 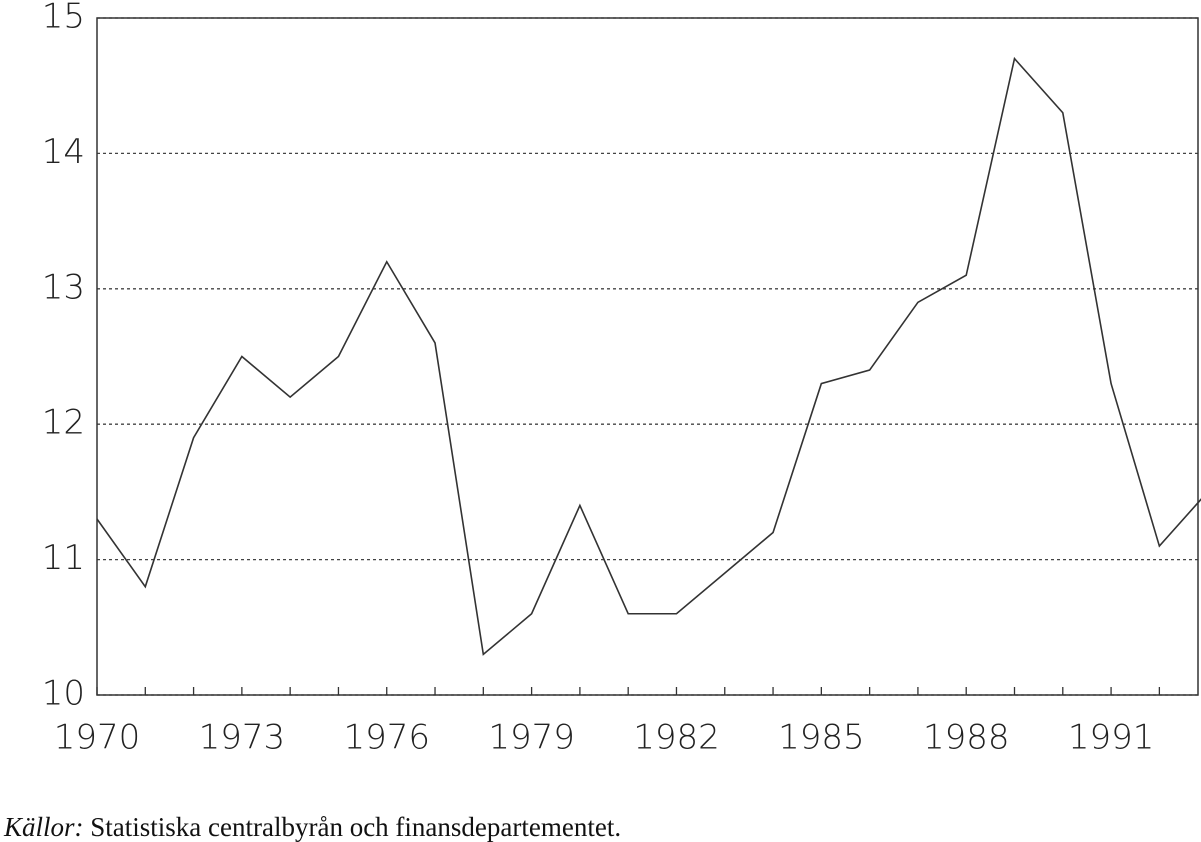 I want to click on y-tick-label: 14, so click(x=63, y=152).